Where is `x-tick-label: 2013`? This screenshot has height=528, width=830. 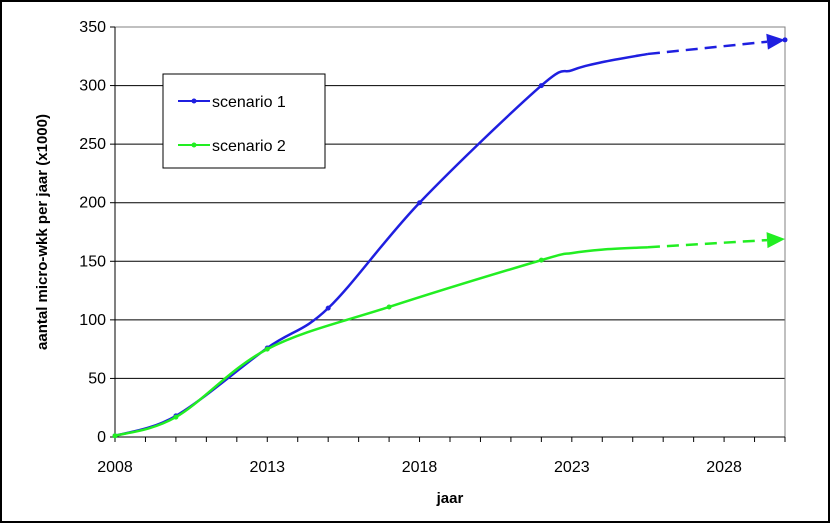 x-tick-label: 2013 is located at coordinates (267, 467).